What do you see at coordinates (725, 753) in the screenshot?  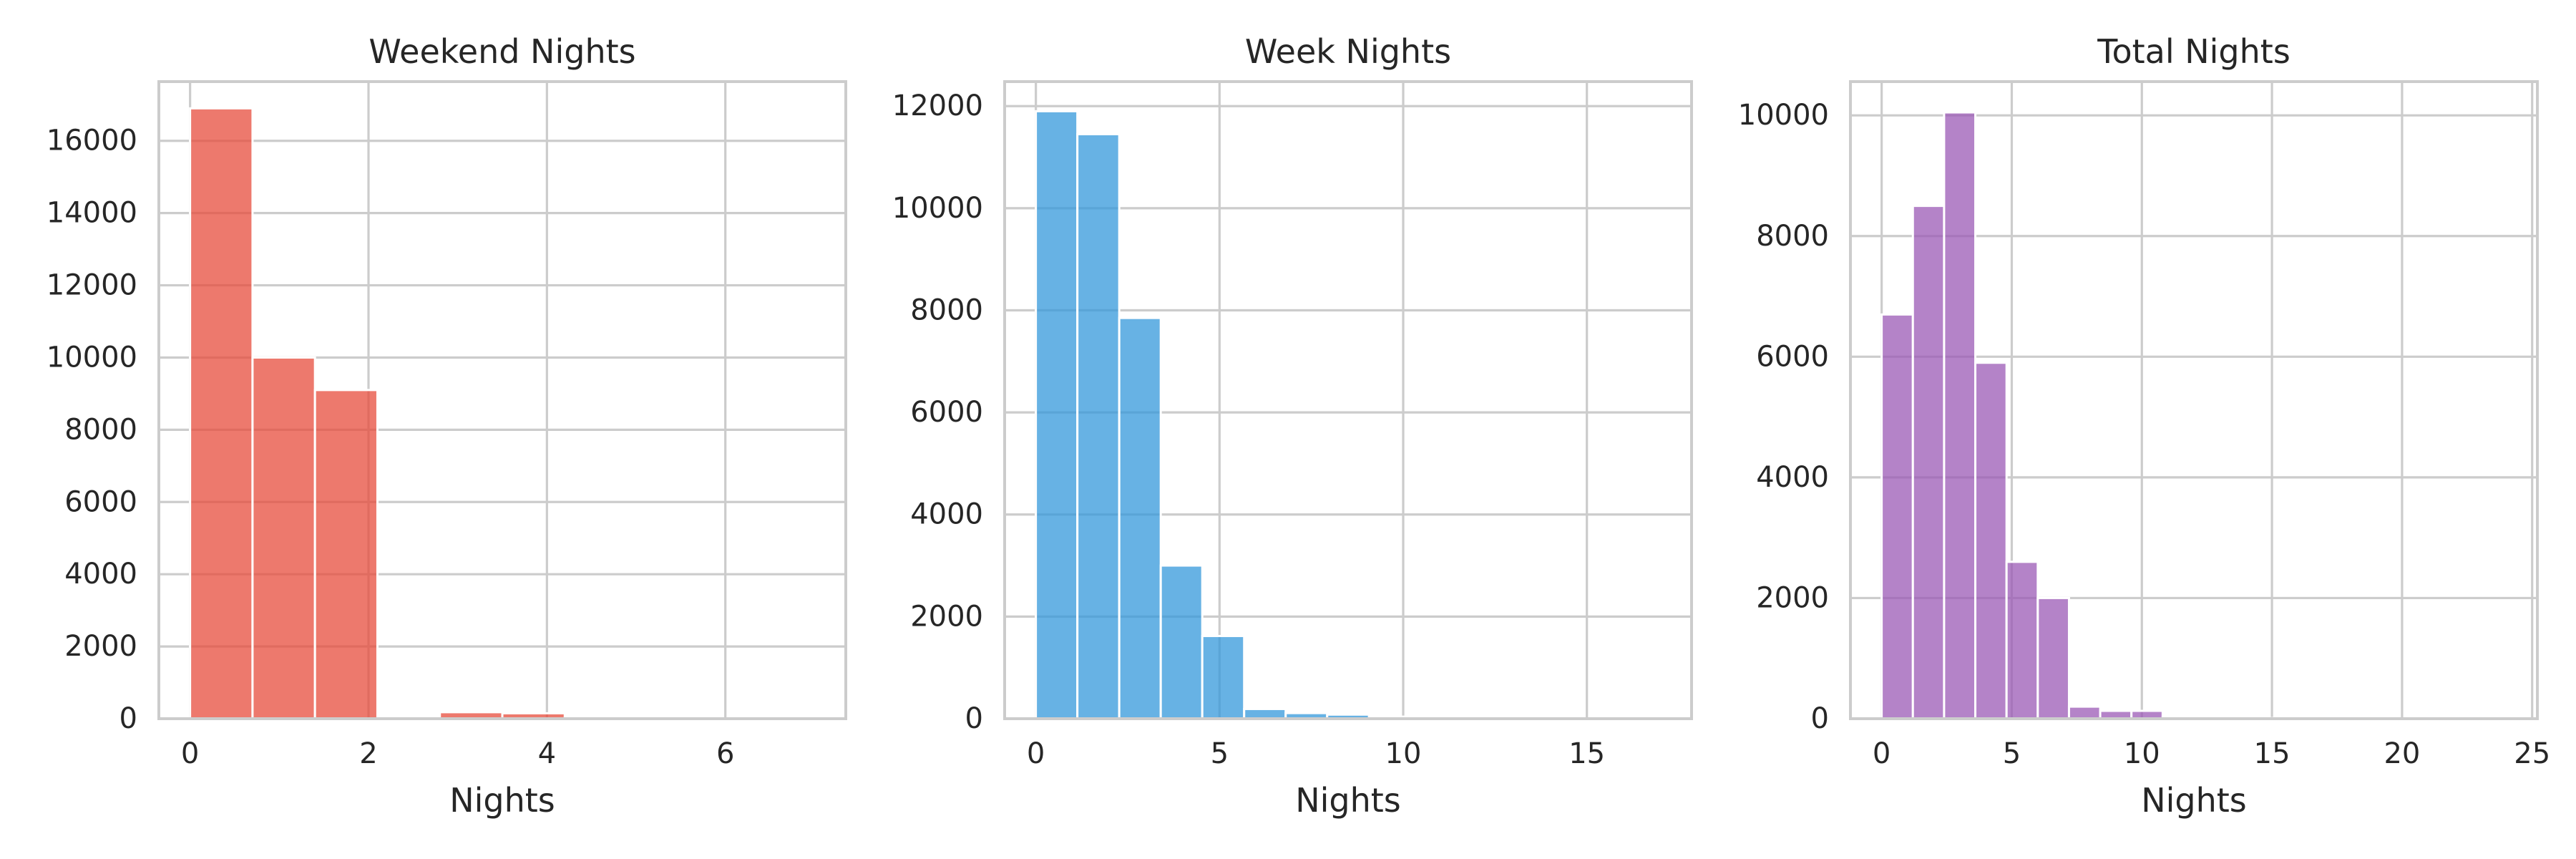 I see `x-tick-label: 6` at bounding box center [725, 753].